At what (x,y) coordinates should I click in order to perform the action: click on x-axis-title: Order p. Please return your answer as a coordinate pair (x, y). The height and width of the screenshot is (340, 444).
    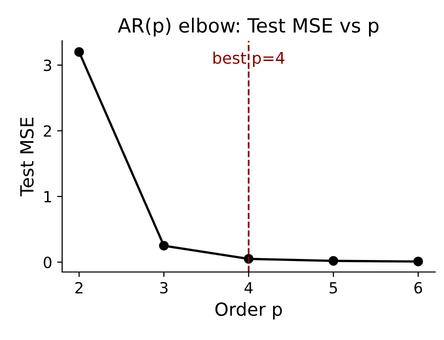
    Looking at the image, I should click on (248, 311).